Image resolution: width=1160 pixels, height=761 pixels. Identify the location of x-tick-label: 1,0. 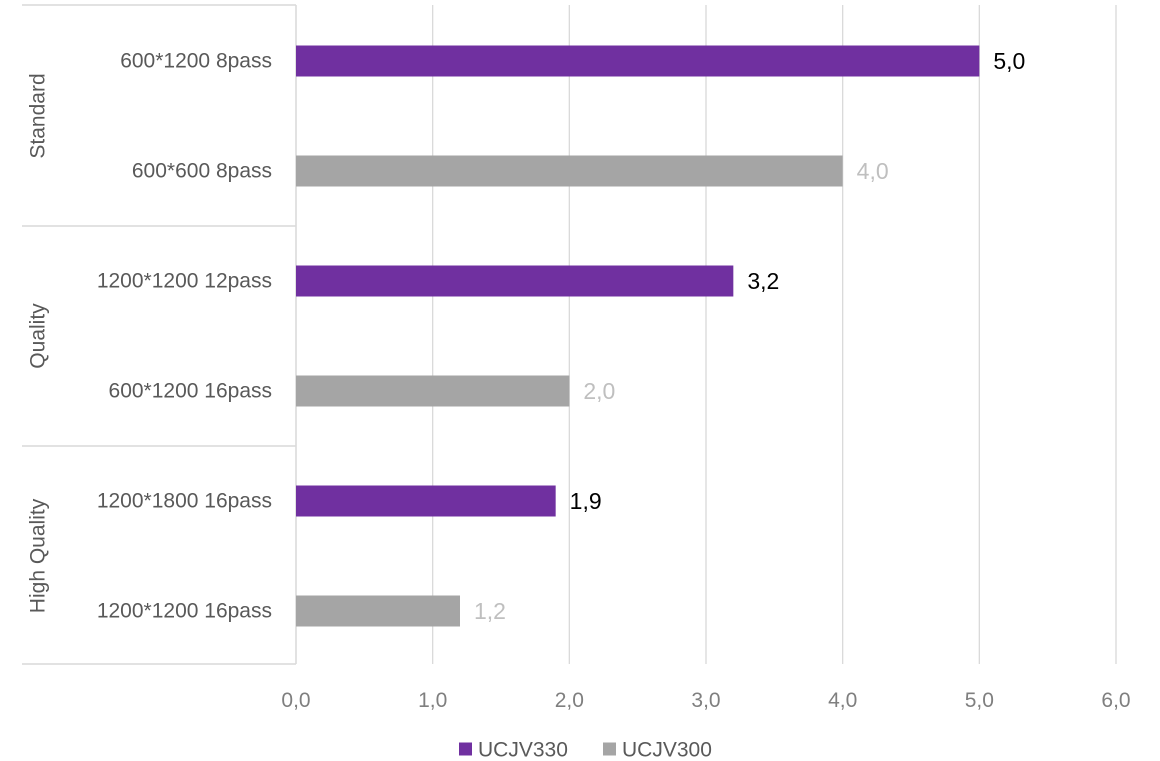
(432, 700).